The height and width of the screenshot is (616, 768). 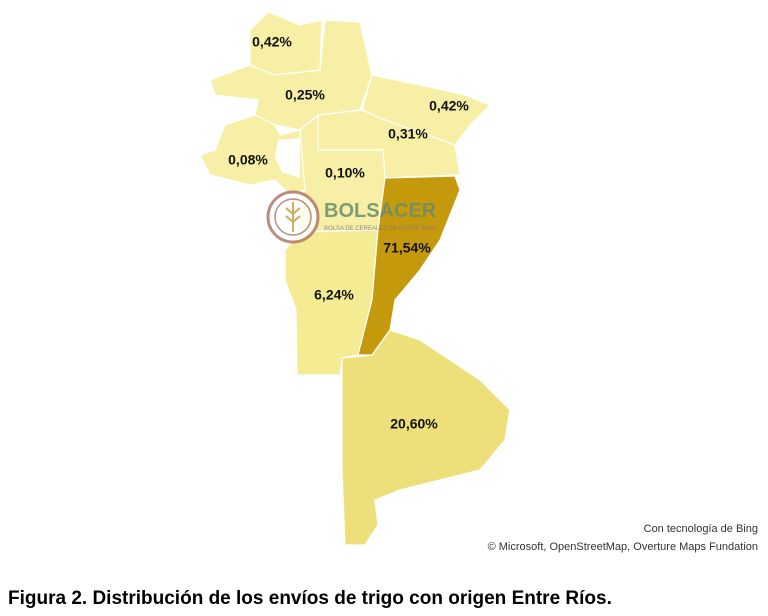 I want to click on attribution: Con tecnología de Bing, so click(x=701, y=529).